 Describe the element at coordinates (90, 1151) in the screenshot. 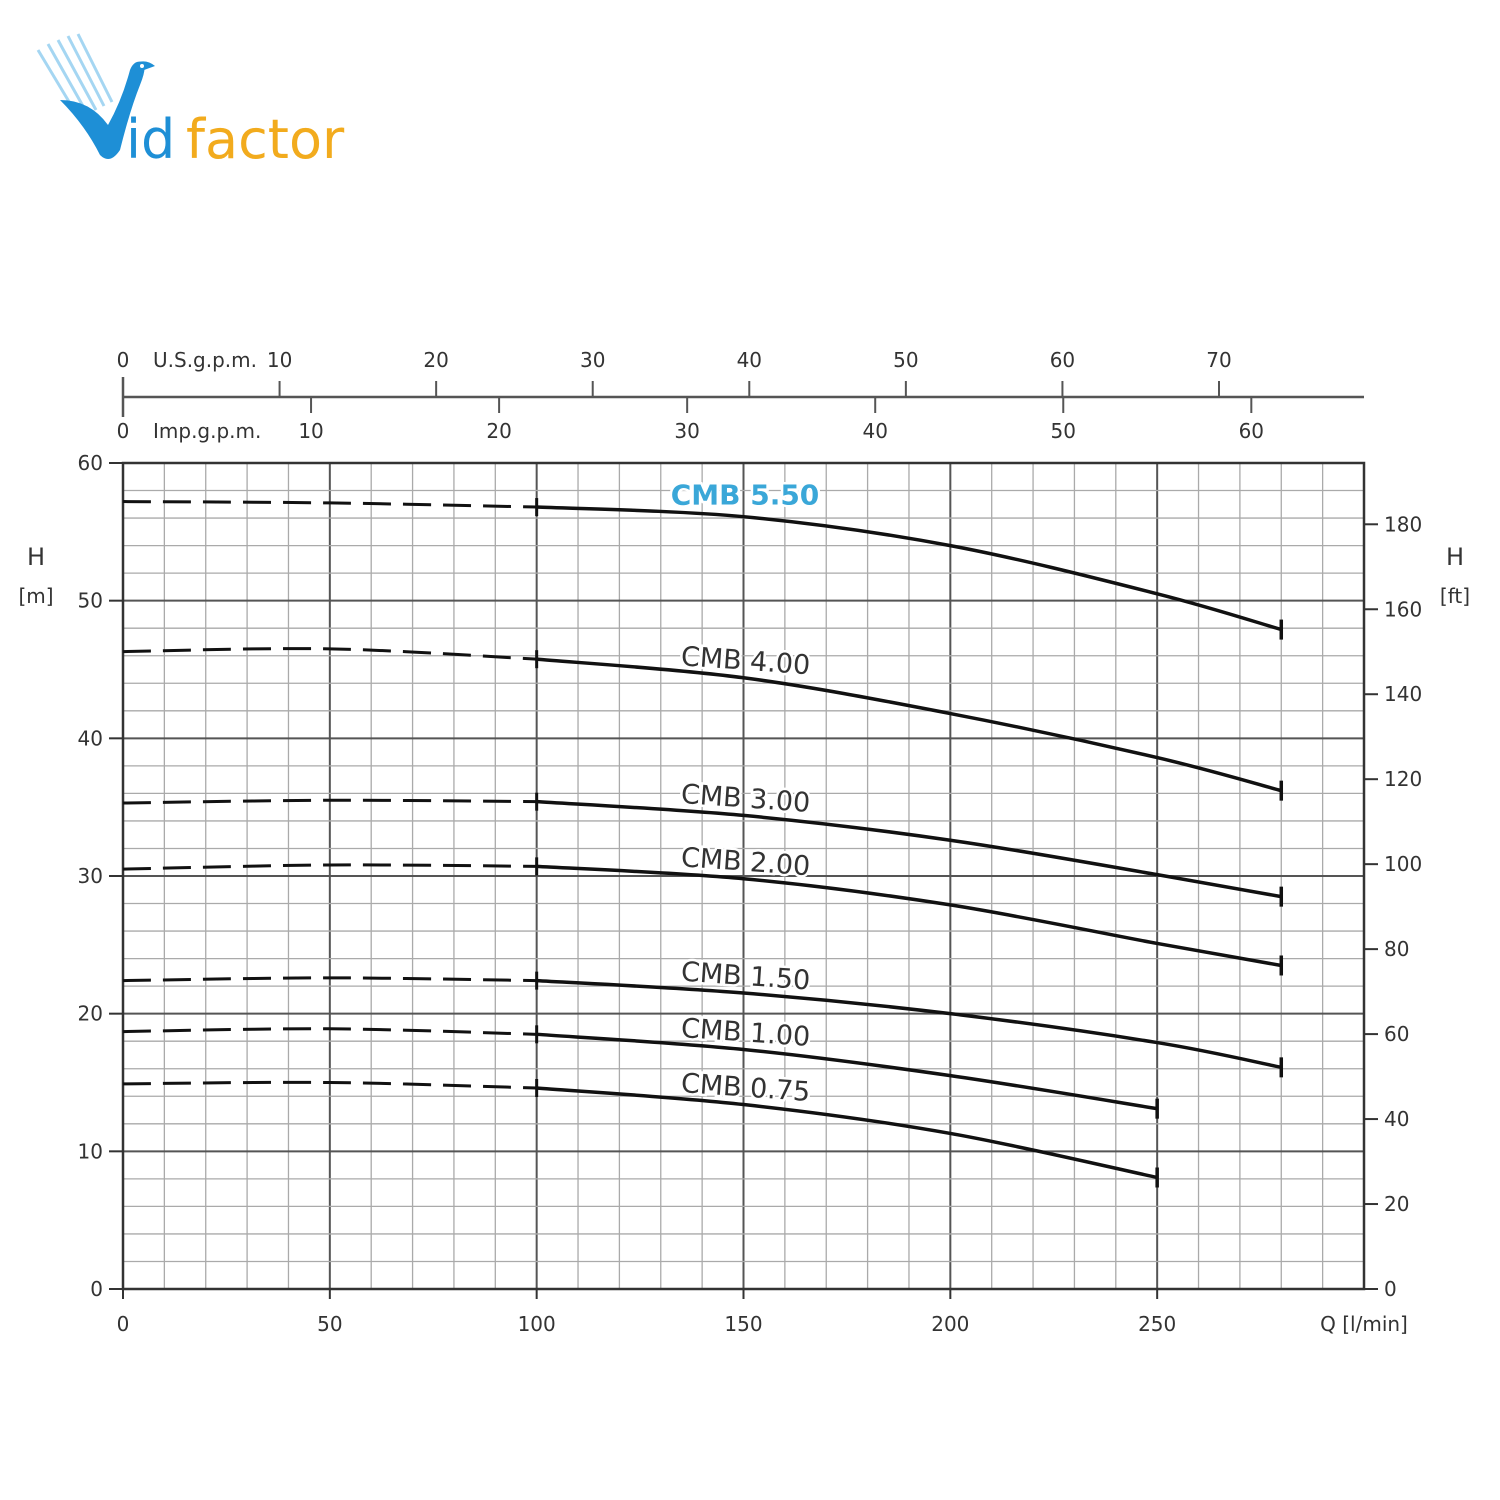

I see `y-tick-label: 10` at that location.